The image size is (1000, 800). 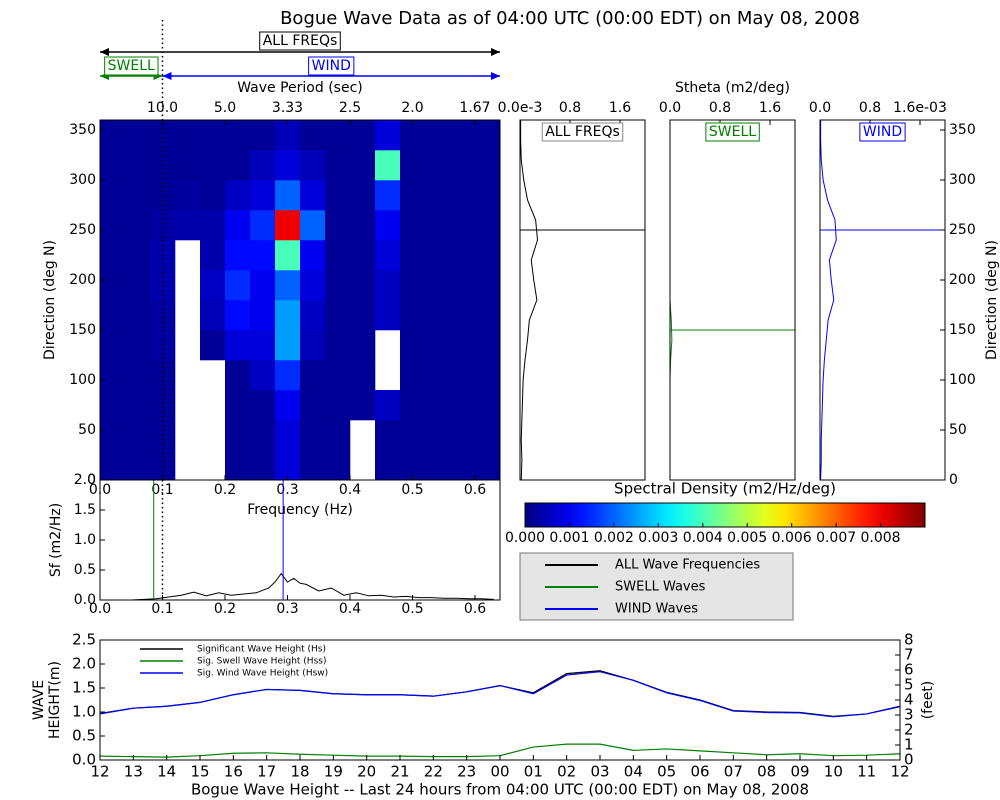 I want to click on x-tick-label: 1.6, so click(x=770, y=108).